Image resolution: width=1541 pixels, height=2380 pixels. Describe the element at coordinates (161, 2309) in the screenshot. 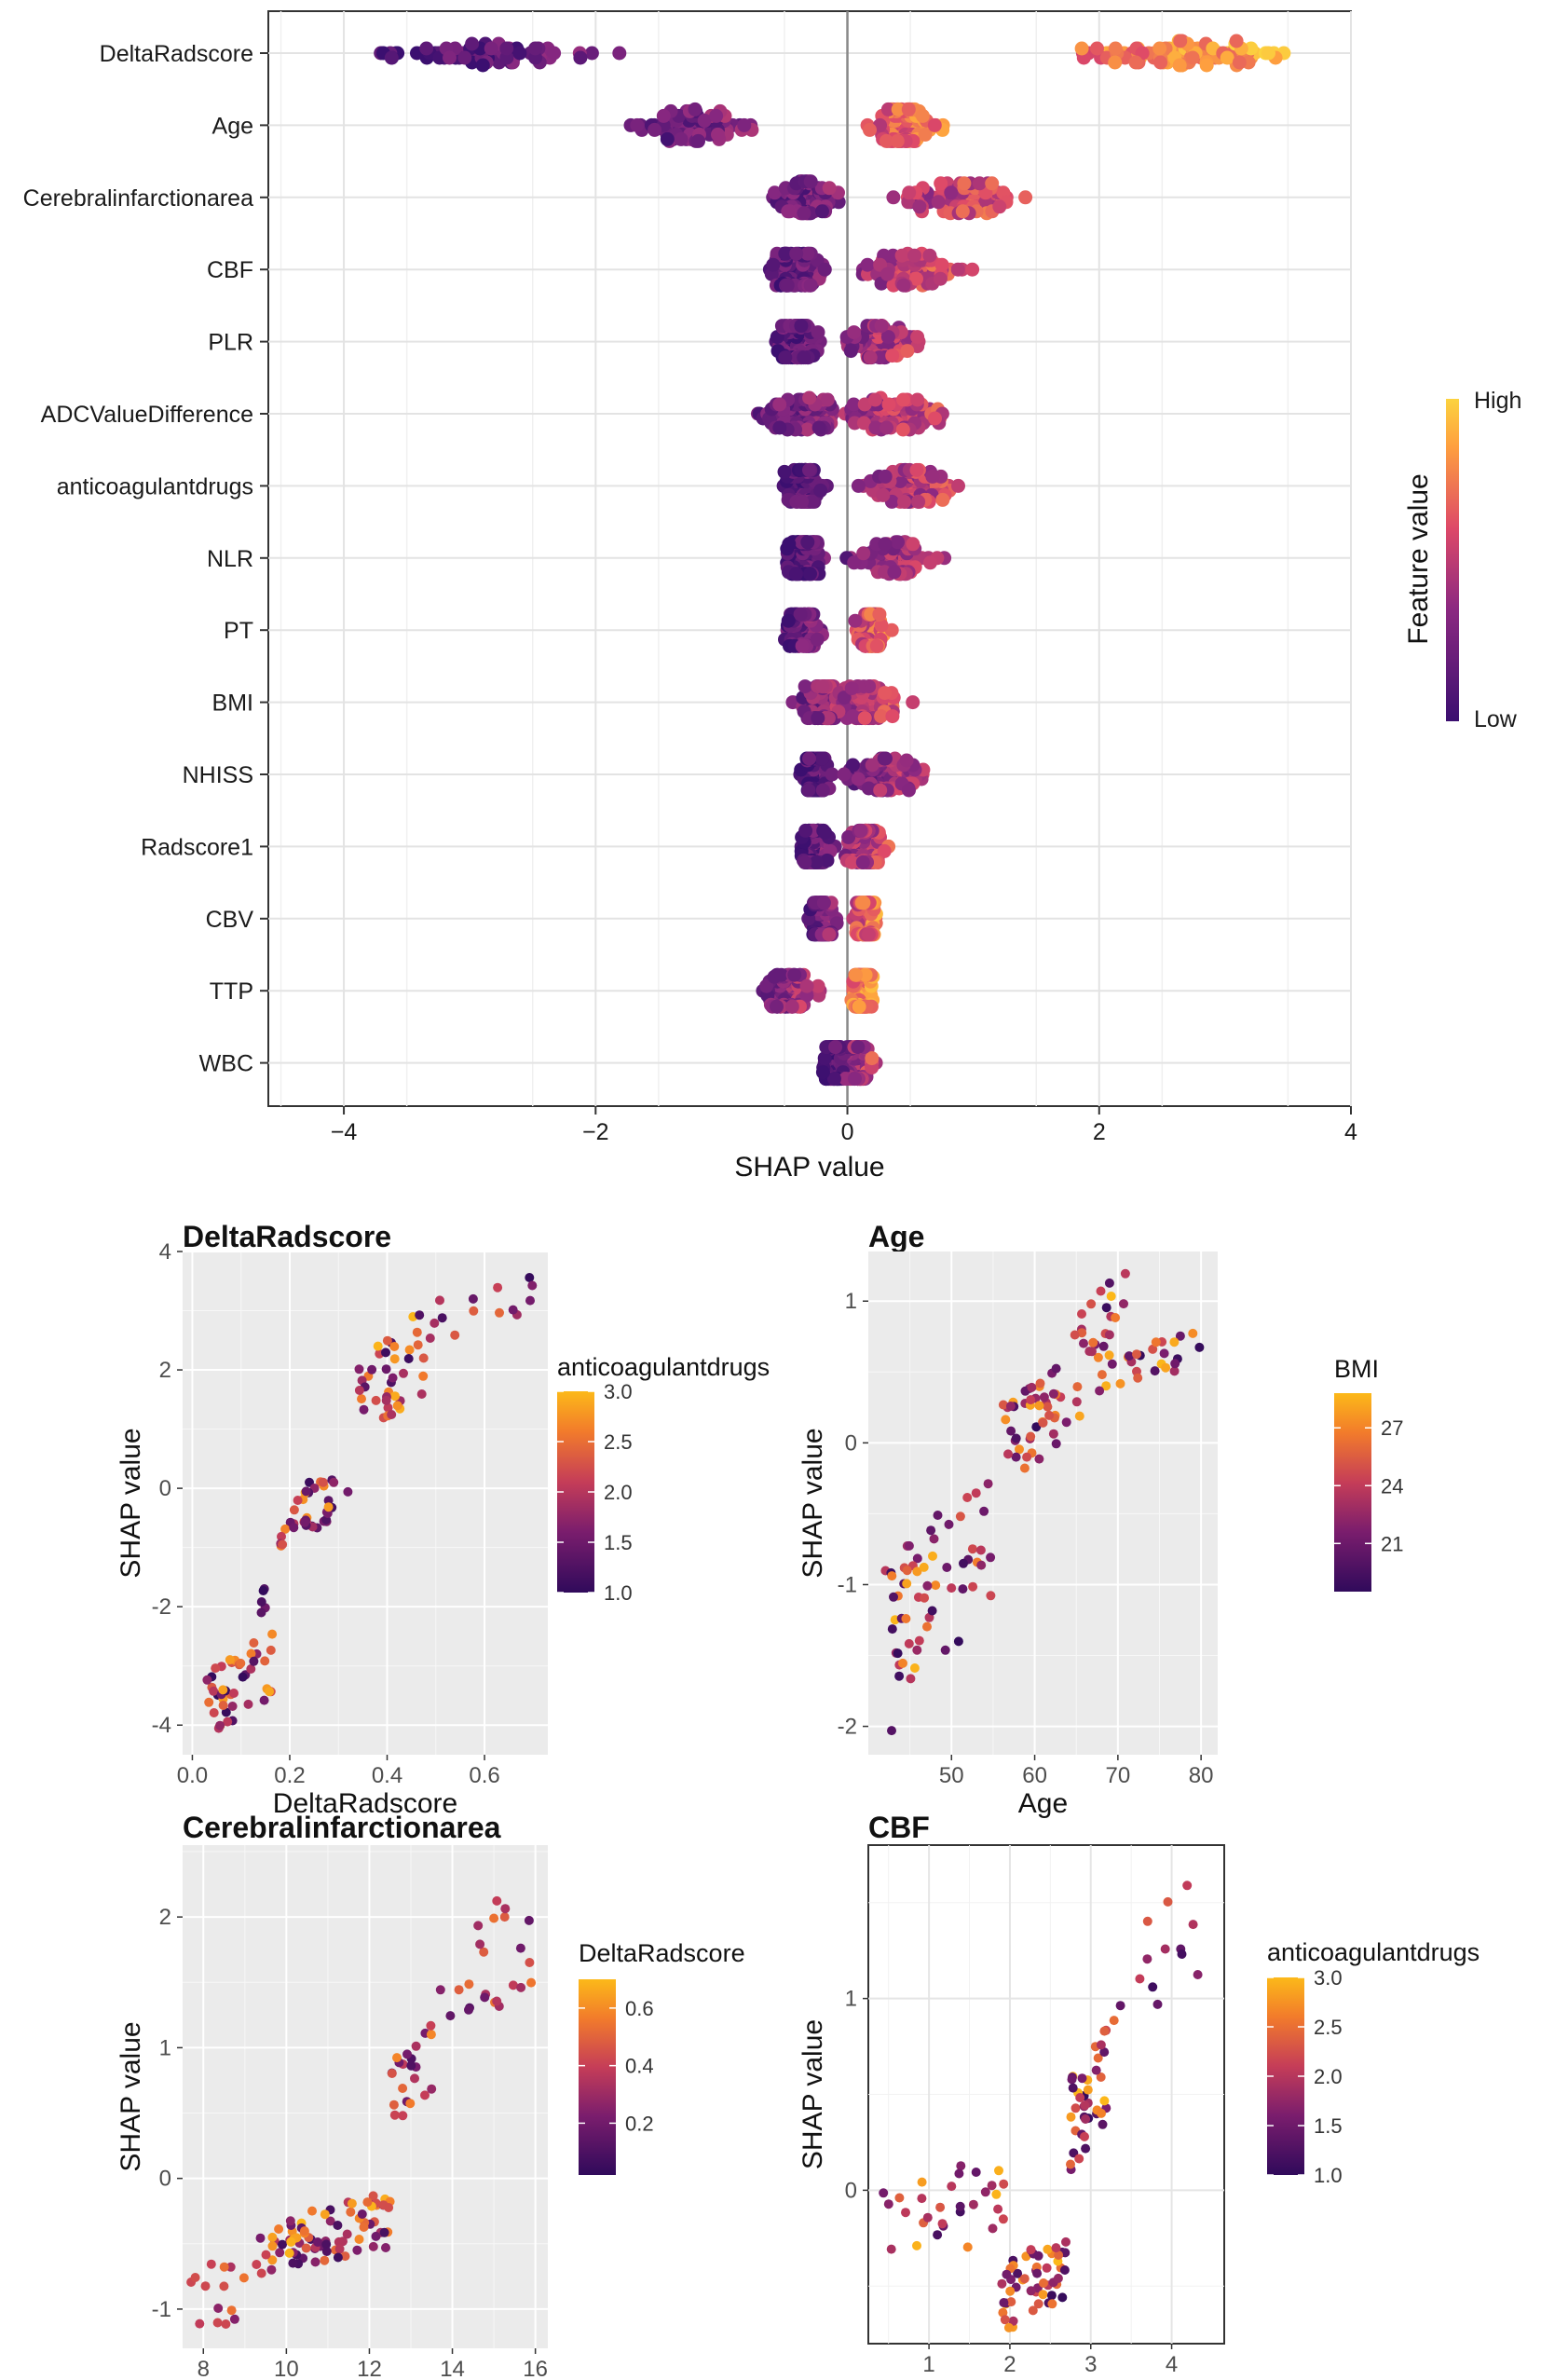

I see `y-tick-label: -1` at that location.